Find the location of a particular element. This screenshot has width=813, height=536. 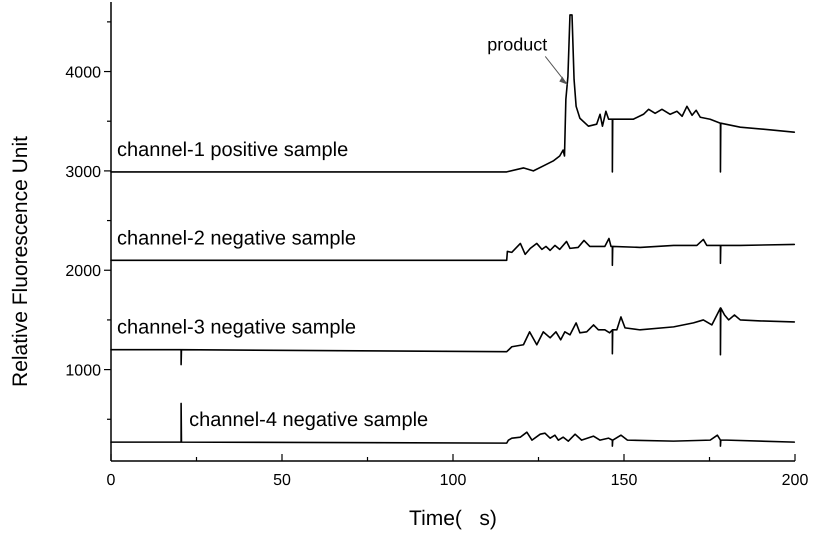

y-tick-label: 3000 is located at coordinates (83, 172).